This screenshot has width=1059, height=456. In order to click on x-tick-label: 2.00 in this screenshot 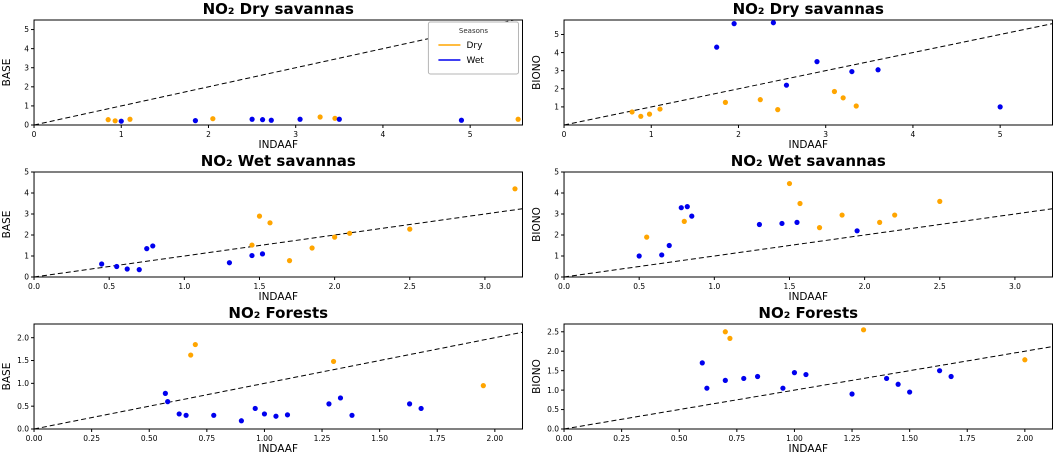, I will do `click(494, 438)`.